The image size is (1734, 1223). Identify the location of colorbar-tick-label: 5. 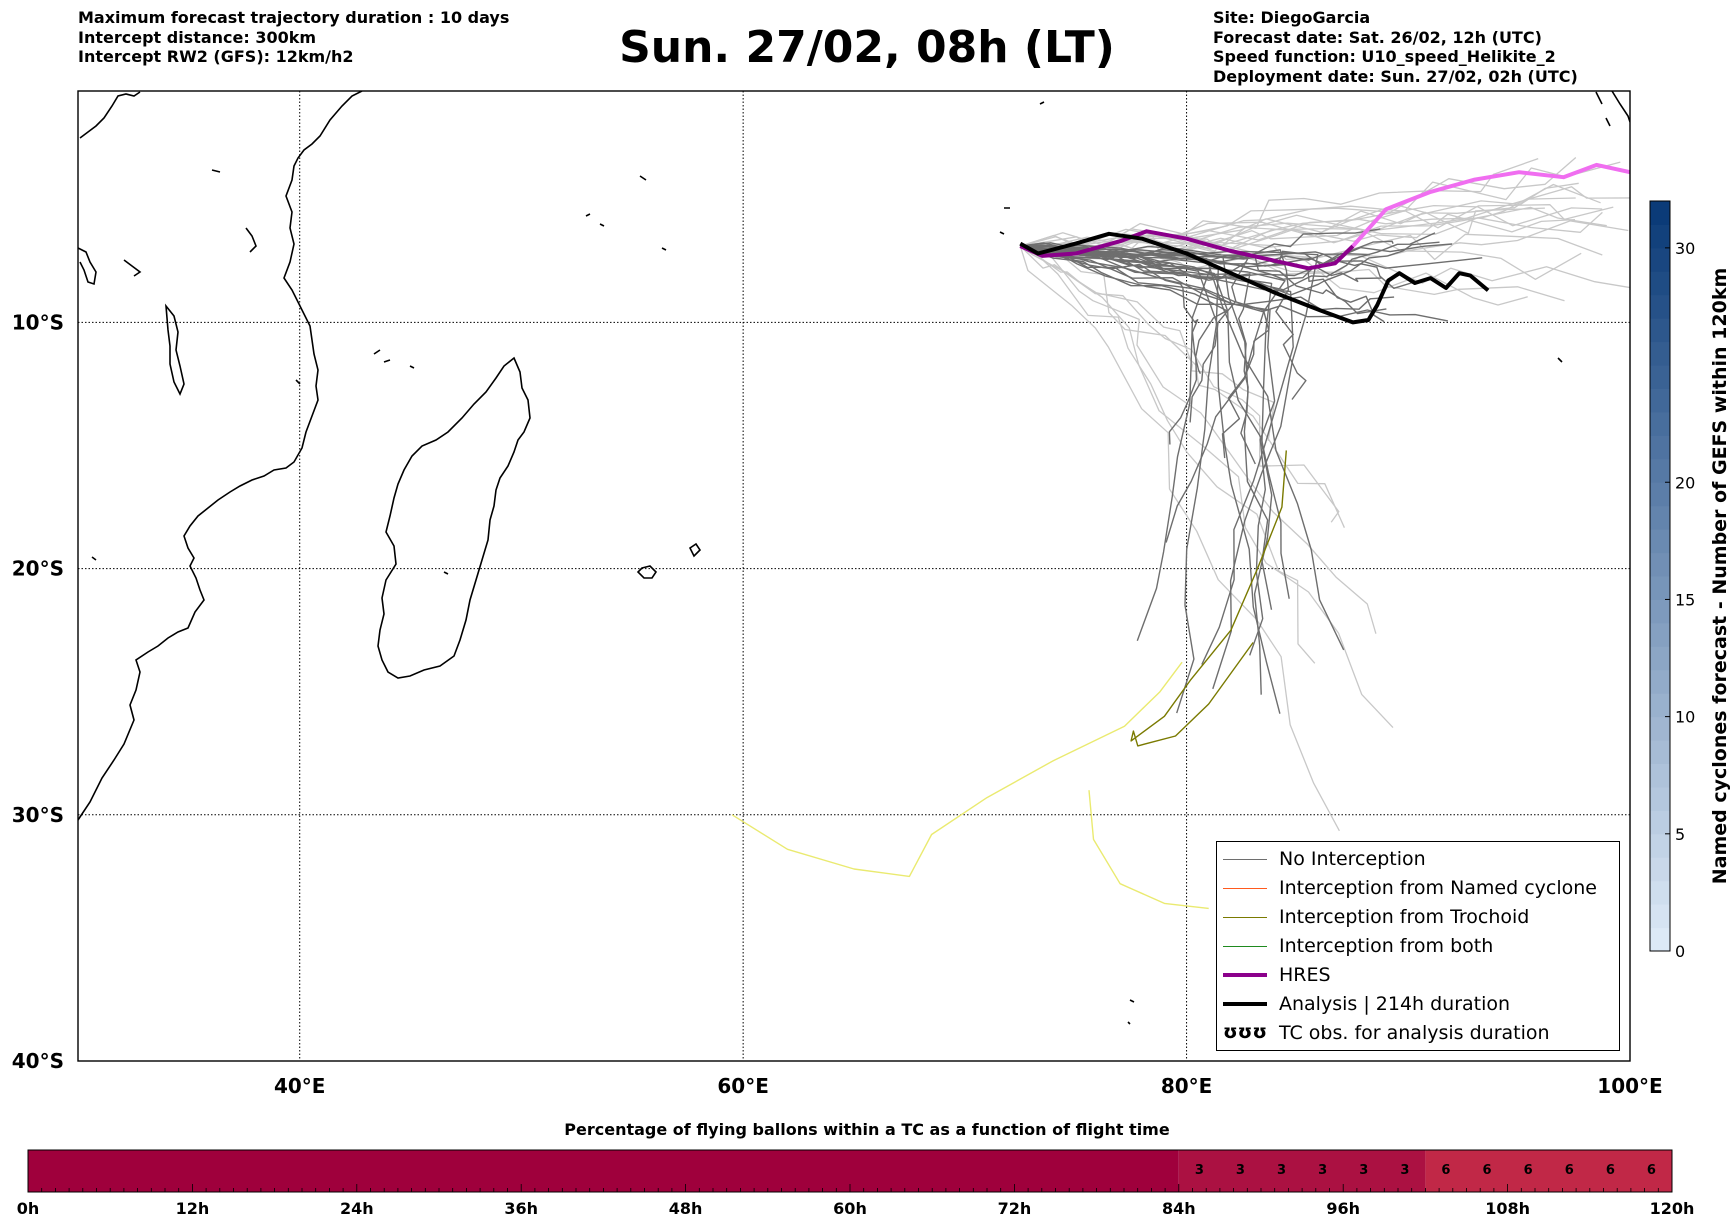
(1680, 834).